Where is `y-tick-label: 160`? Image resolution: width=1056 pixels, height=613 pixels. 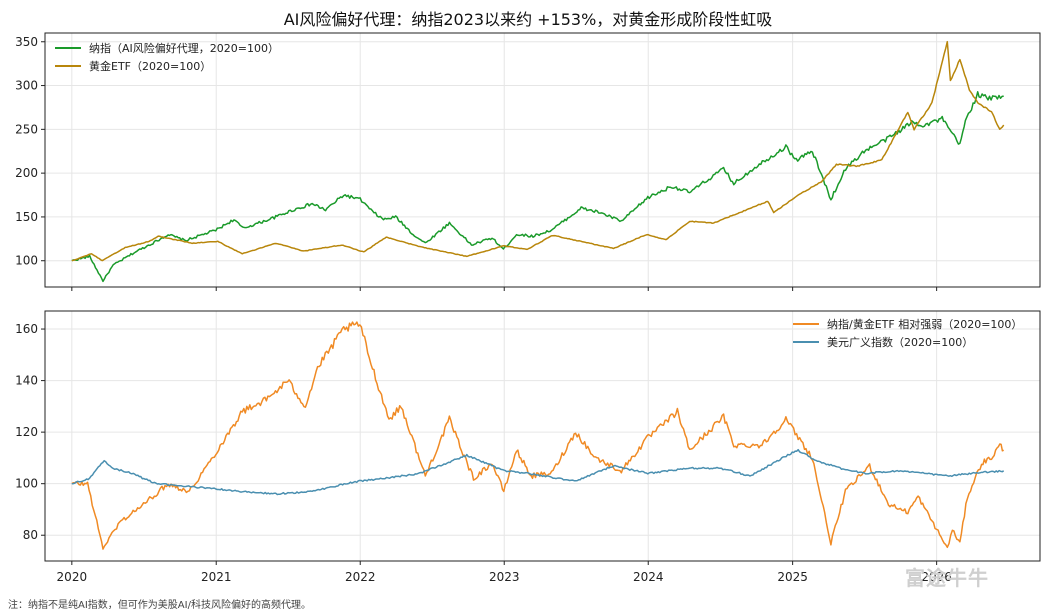
y-tick-label: 160 is located at coordinates (26, 329).